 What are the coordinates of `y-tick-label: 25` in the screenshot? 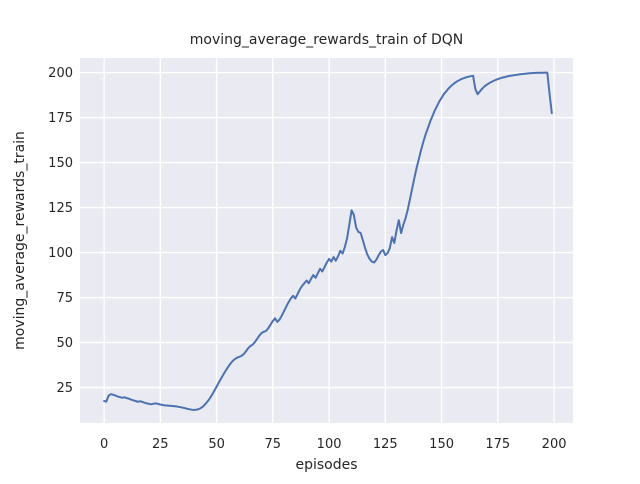 It's located at (64, 388).